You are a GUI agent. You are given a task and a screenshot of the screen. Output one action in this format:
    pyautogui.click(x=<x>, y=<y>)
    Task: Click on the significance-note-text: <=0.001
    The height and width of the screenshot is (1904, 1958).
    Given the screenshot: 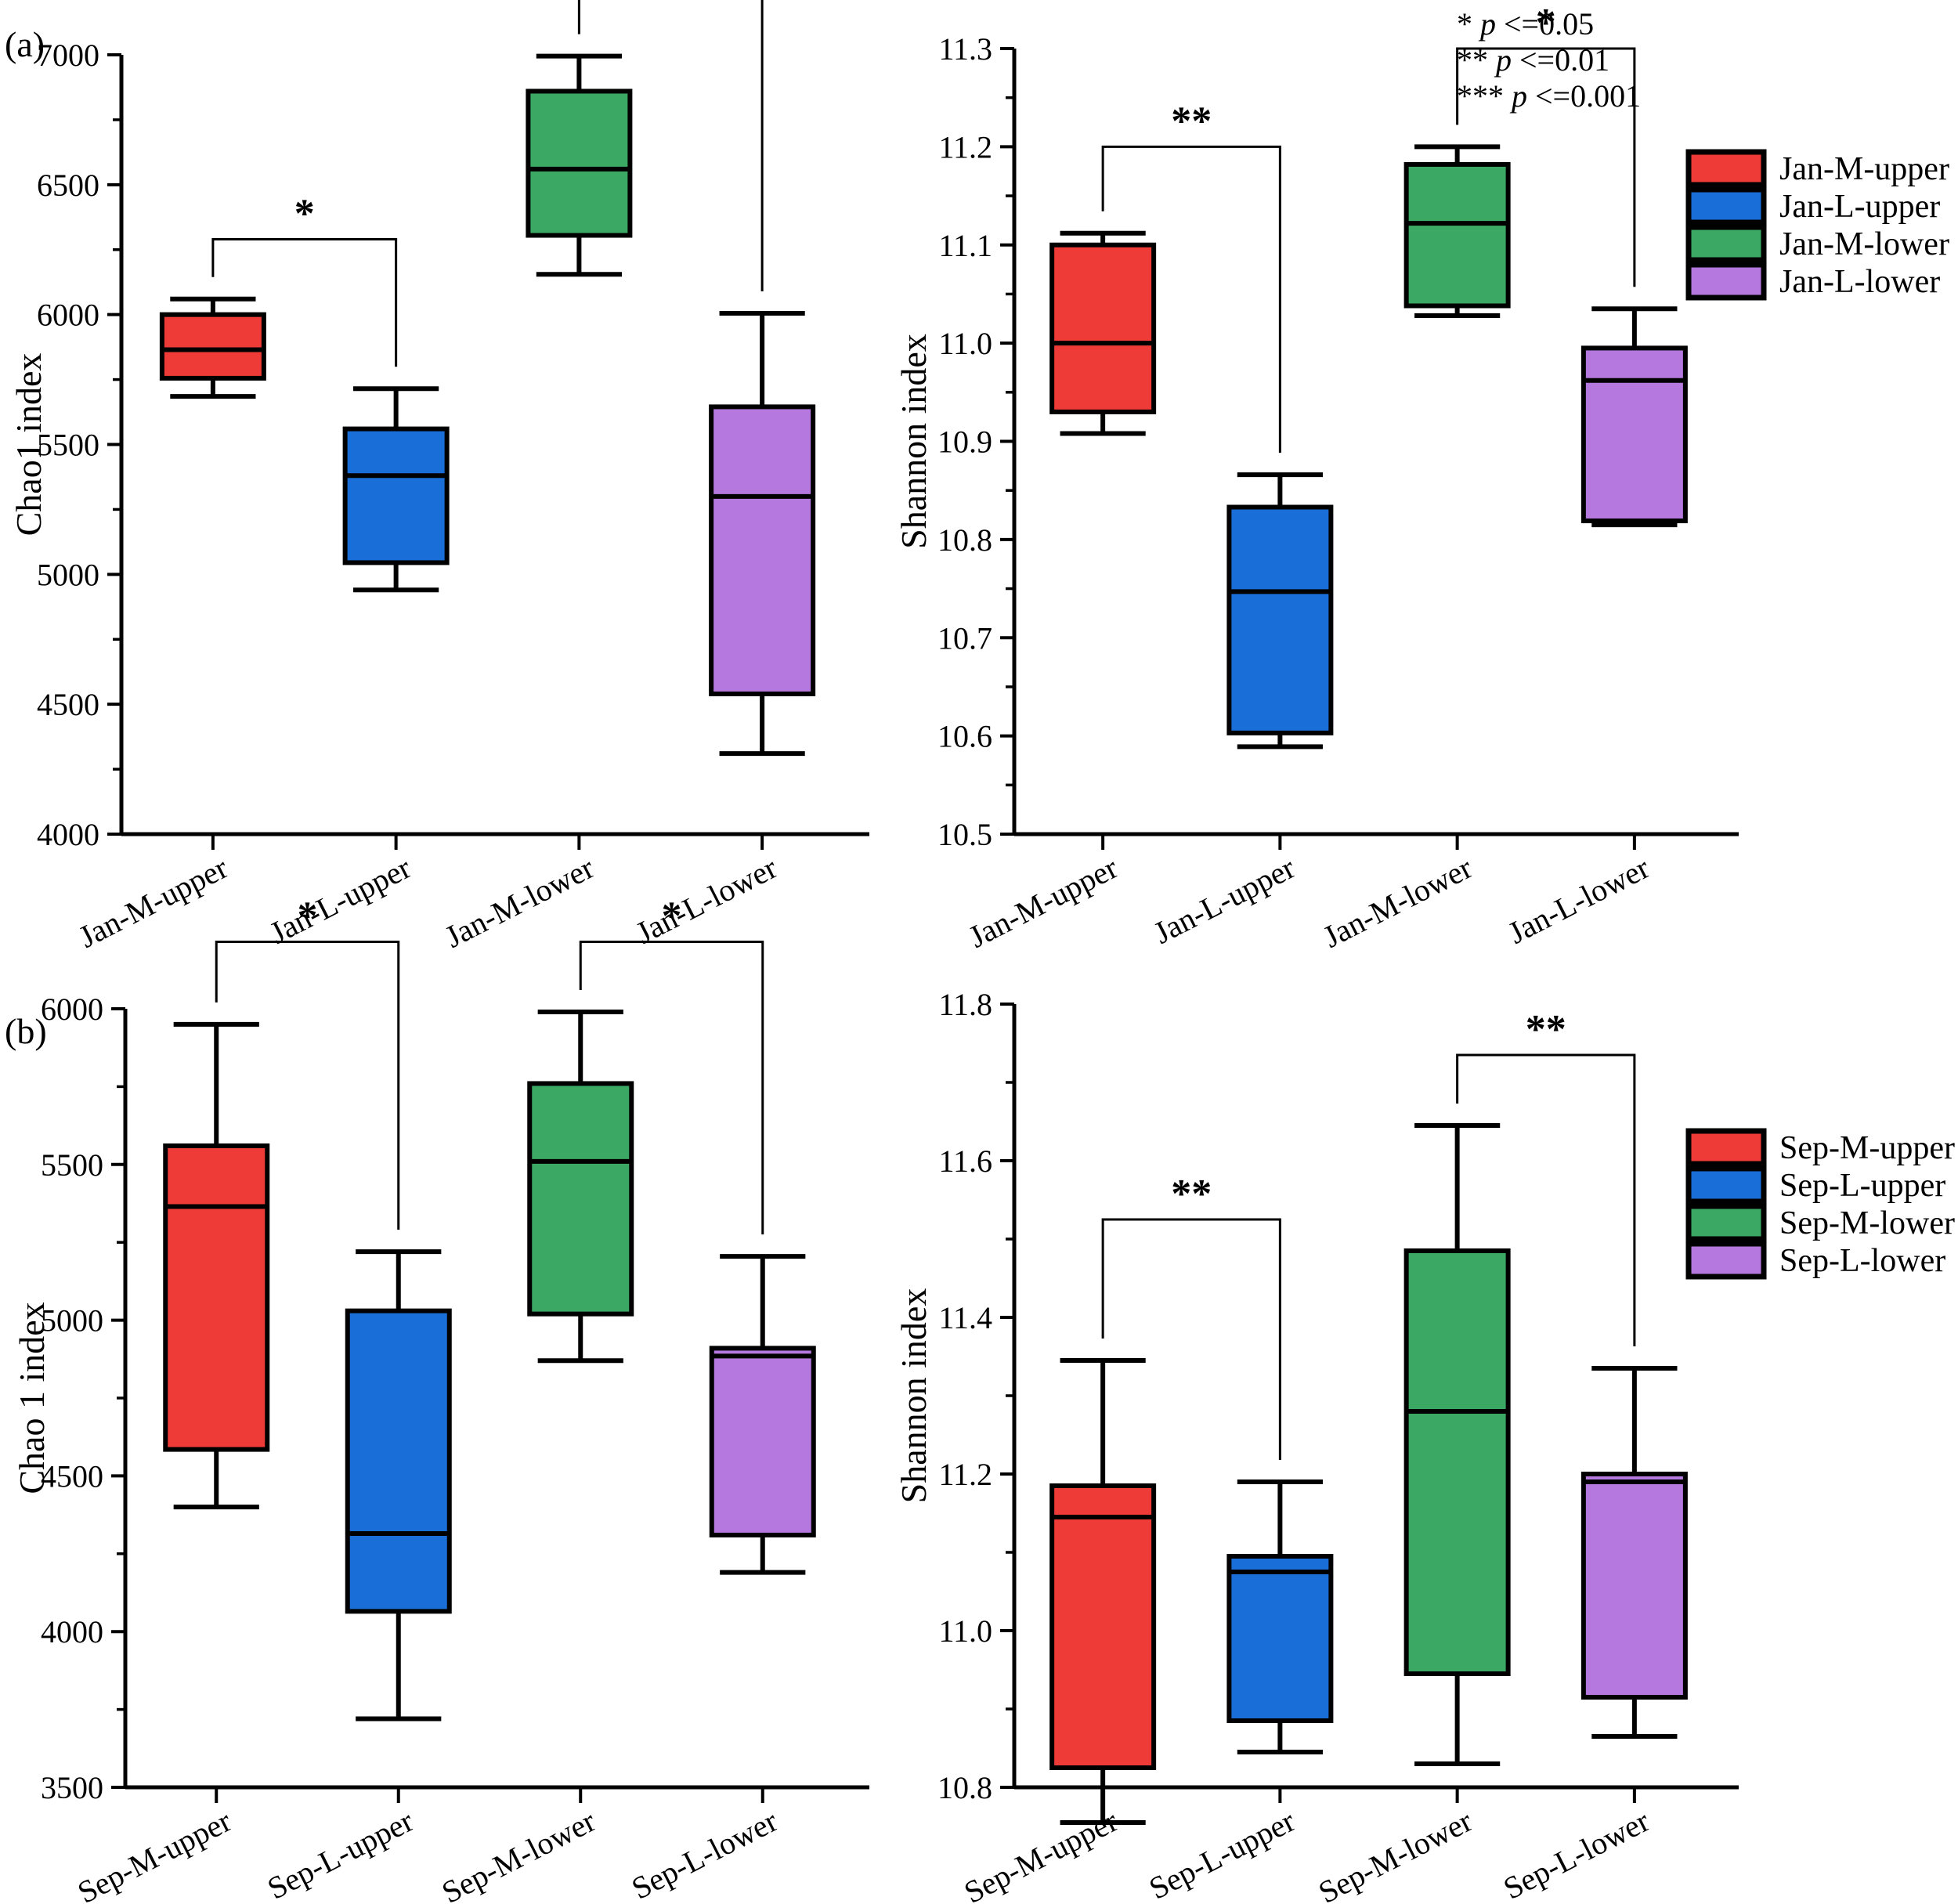 What is the action you would take?
    pyautogui.click(x=1585, y=96)
    